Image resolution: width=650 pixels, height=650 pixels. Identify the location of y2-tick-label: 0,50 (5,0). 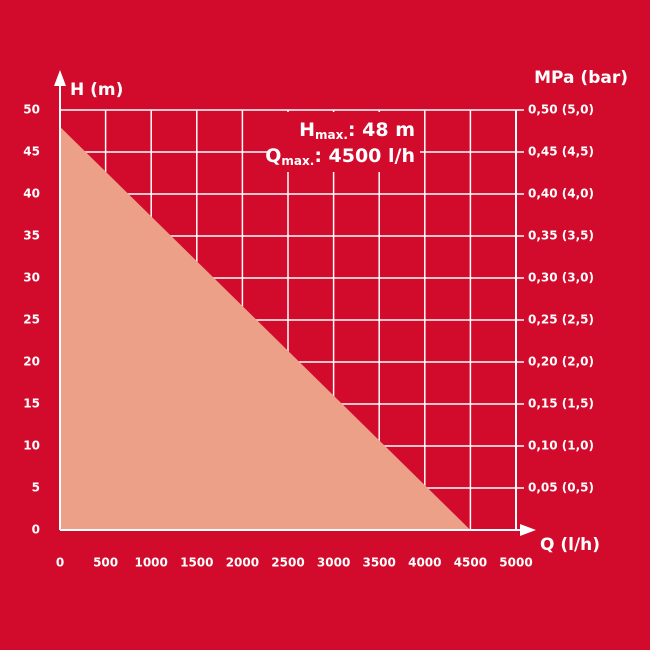
(561, 110).